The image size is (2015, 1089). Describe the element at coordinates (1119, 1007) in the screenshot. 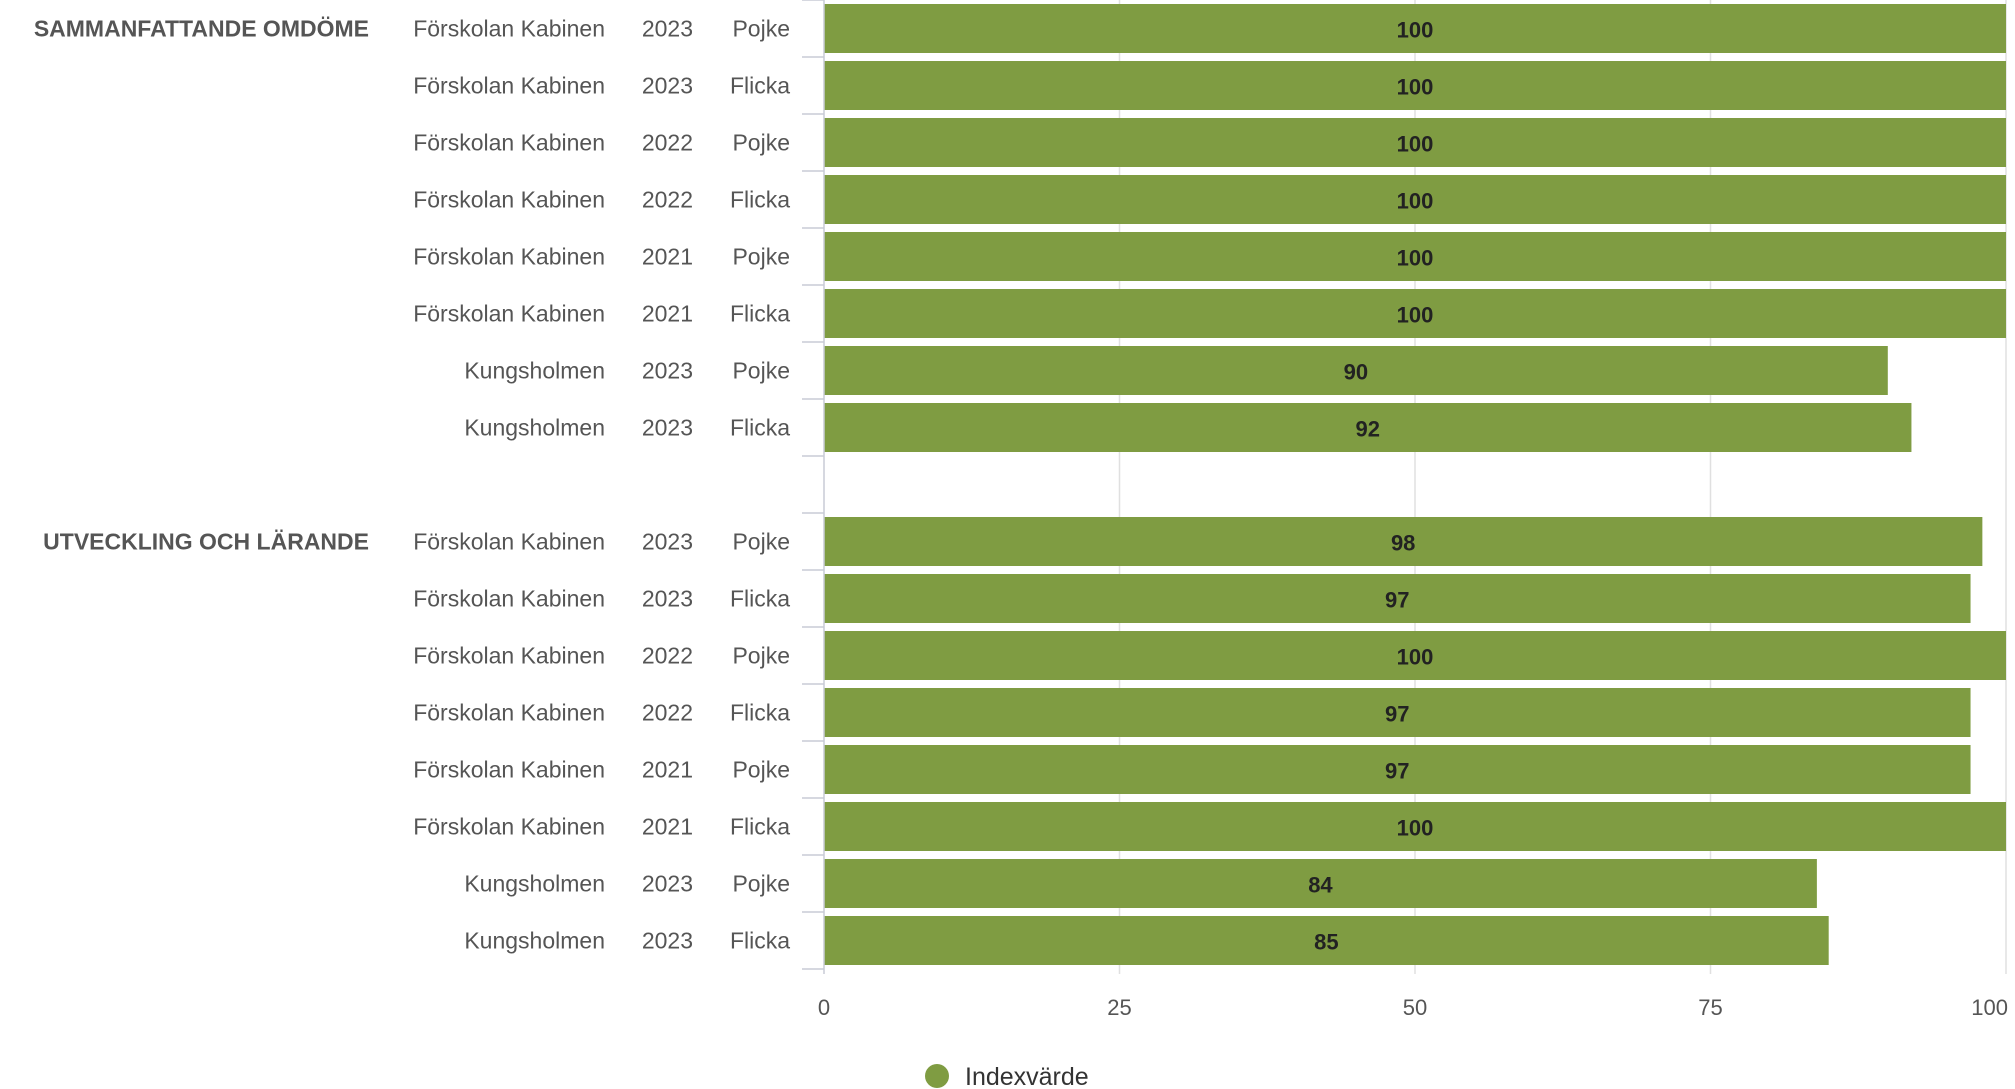

I see `x-tick-label: 25` at that location.